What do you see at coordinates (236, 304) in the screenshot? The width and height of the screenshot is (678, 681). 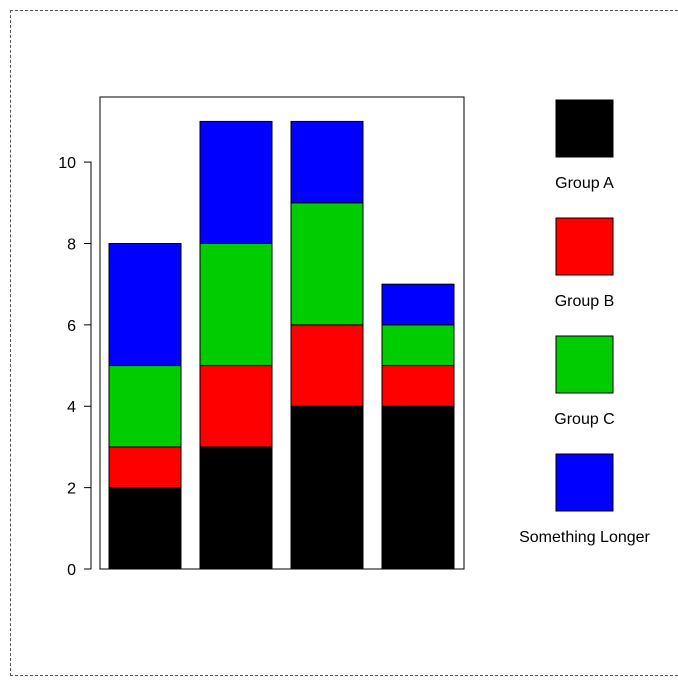 I see `bar-segment-2-group-c` at bounding box center [236, 304].